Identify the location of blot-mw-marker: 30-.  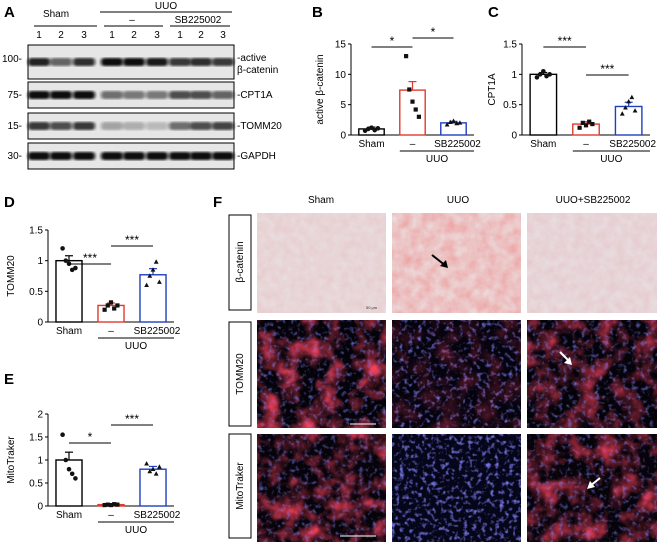
(15, 156).